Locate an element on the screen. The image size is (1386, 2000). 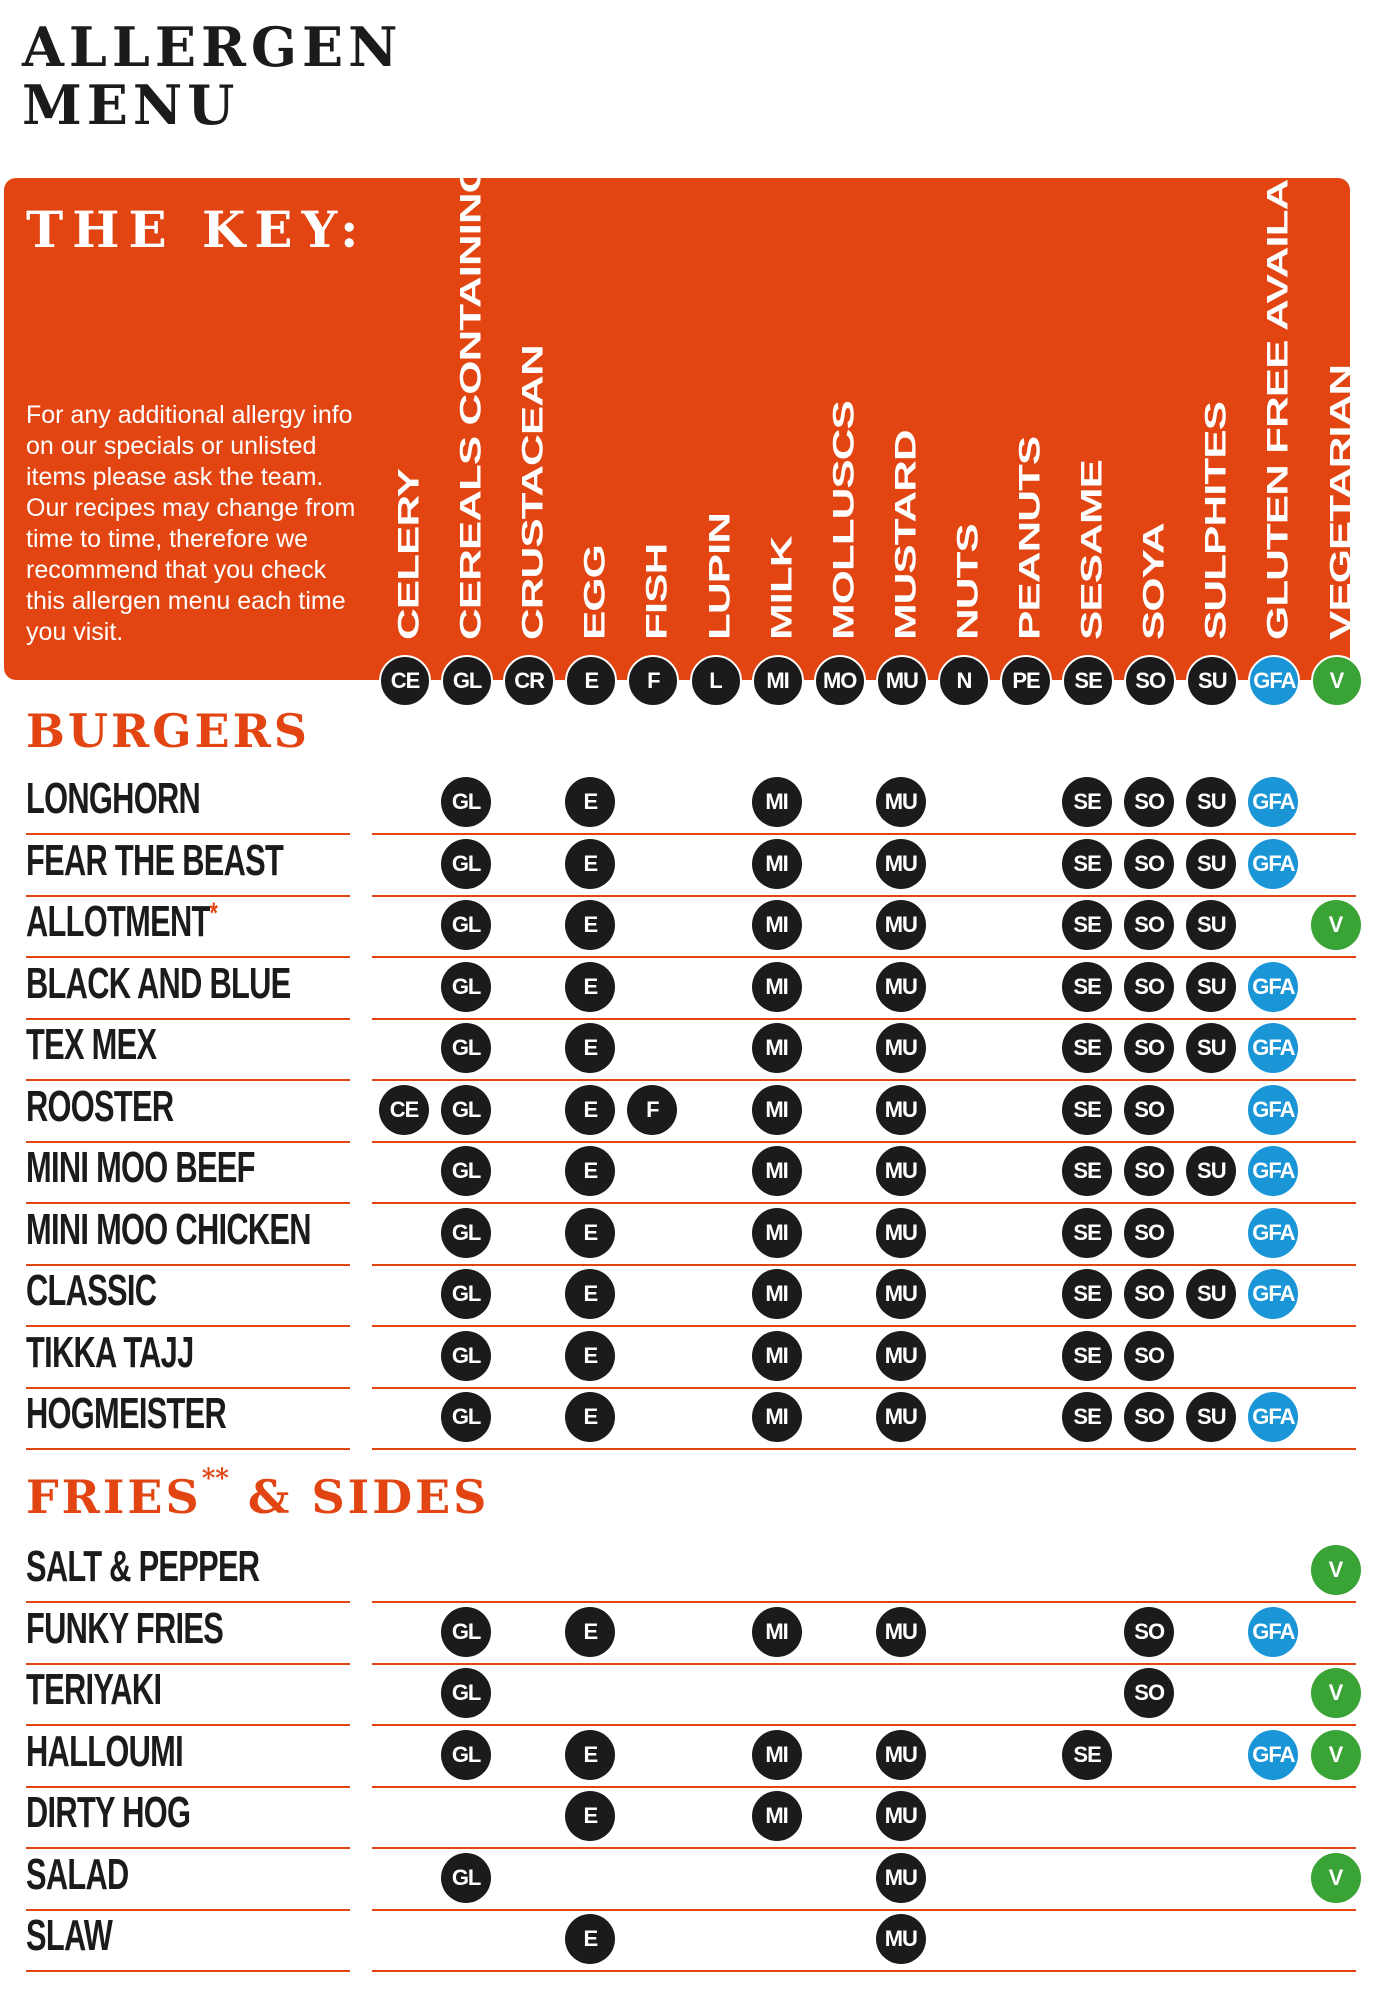
menu-item-name: LONGHORN is located at coordinates (139, 799).